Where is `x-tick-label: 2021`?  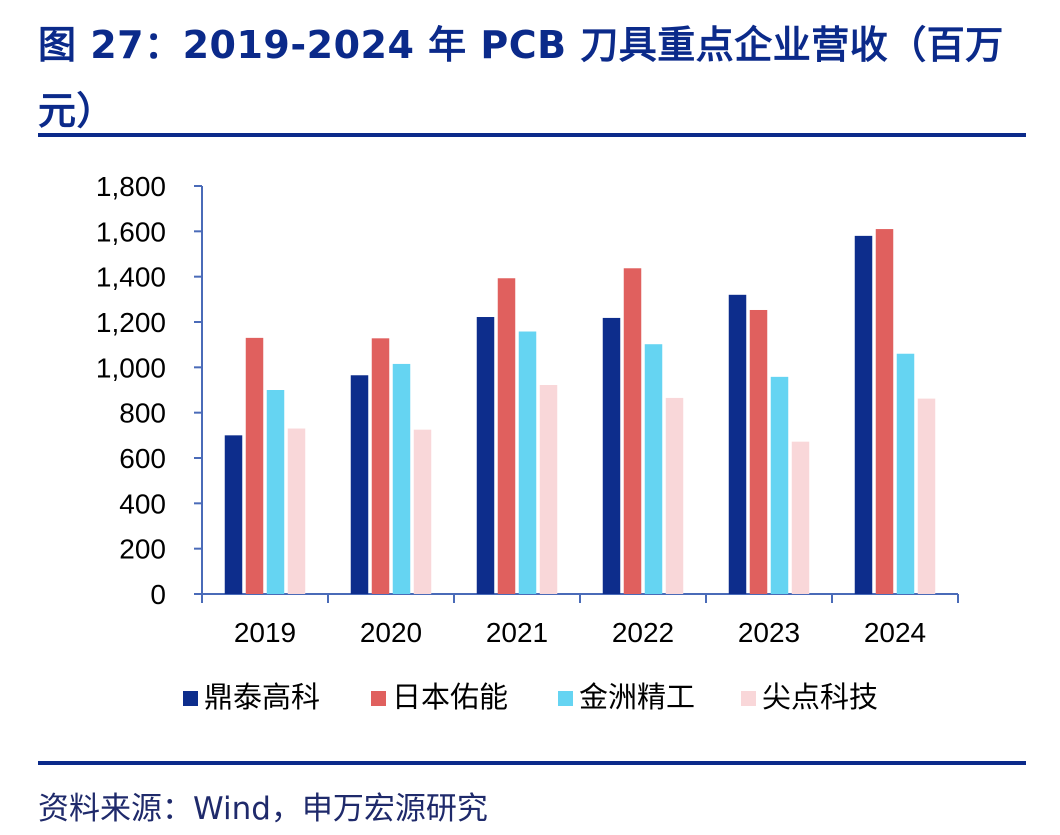
x-tick-label: 2021 is located at coordinates (517, 632).